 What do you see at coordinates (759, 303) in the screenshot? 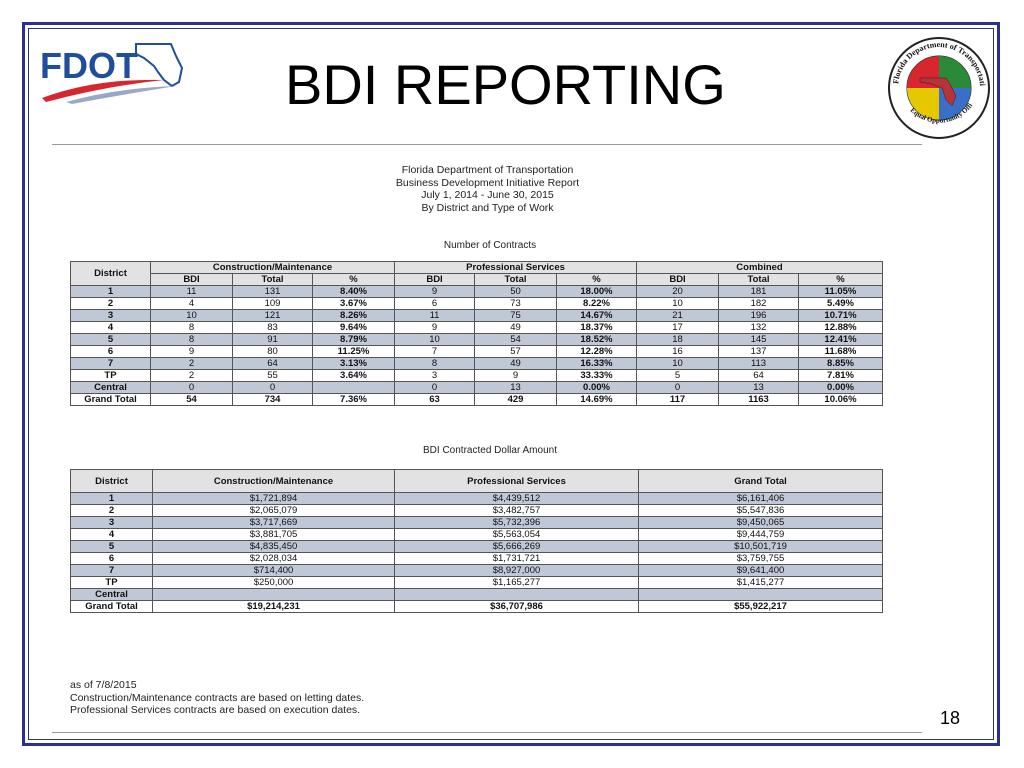
I see `table-cell: 182` at bounding box center [759, 303].